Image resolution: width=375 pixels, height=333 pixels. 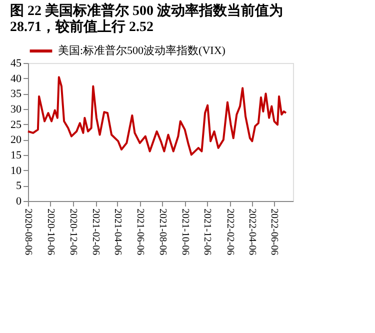 I want to click on x-tick-label: 2020-08-06, so click(x=28, y=232).